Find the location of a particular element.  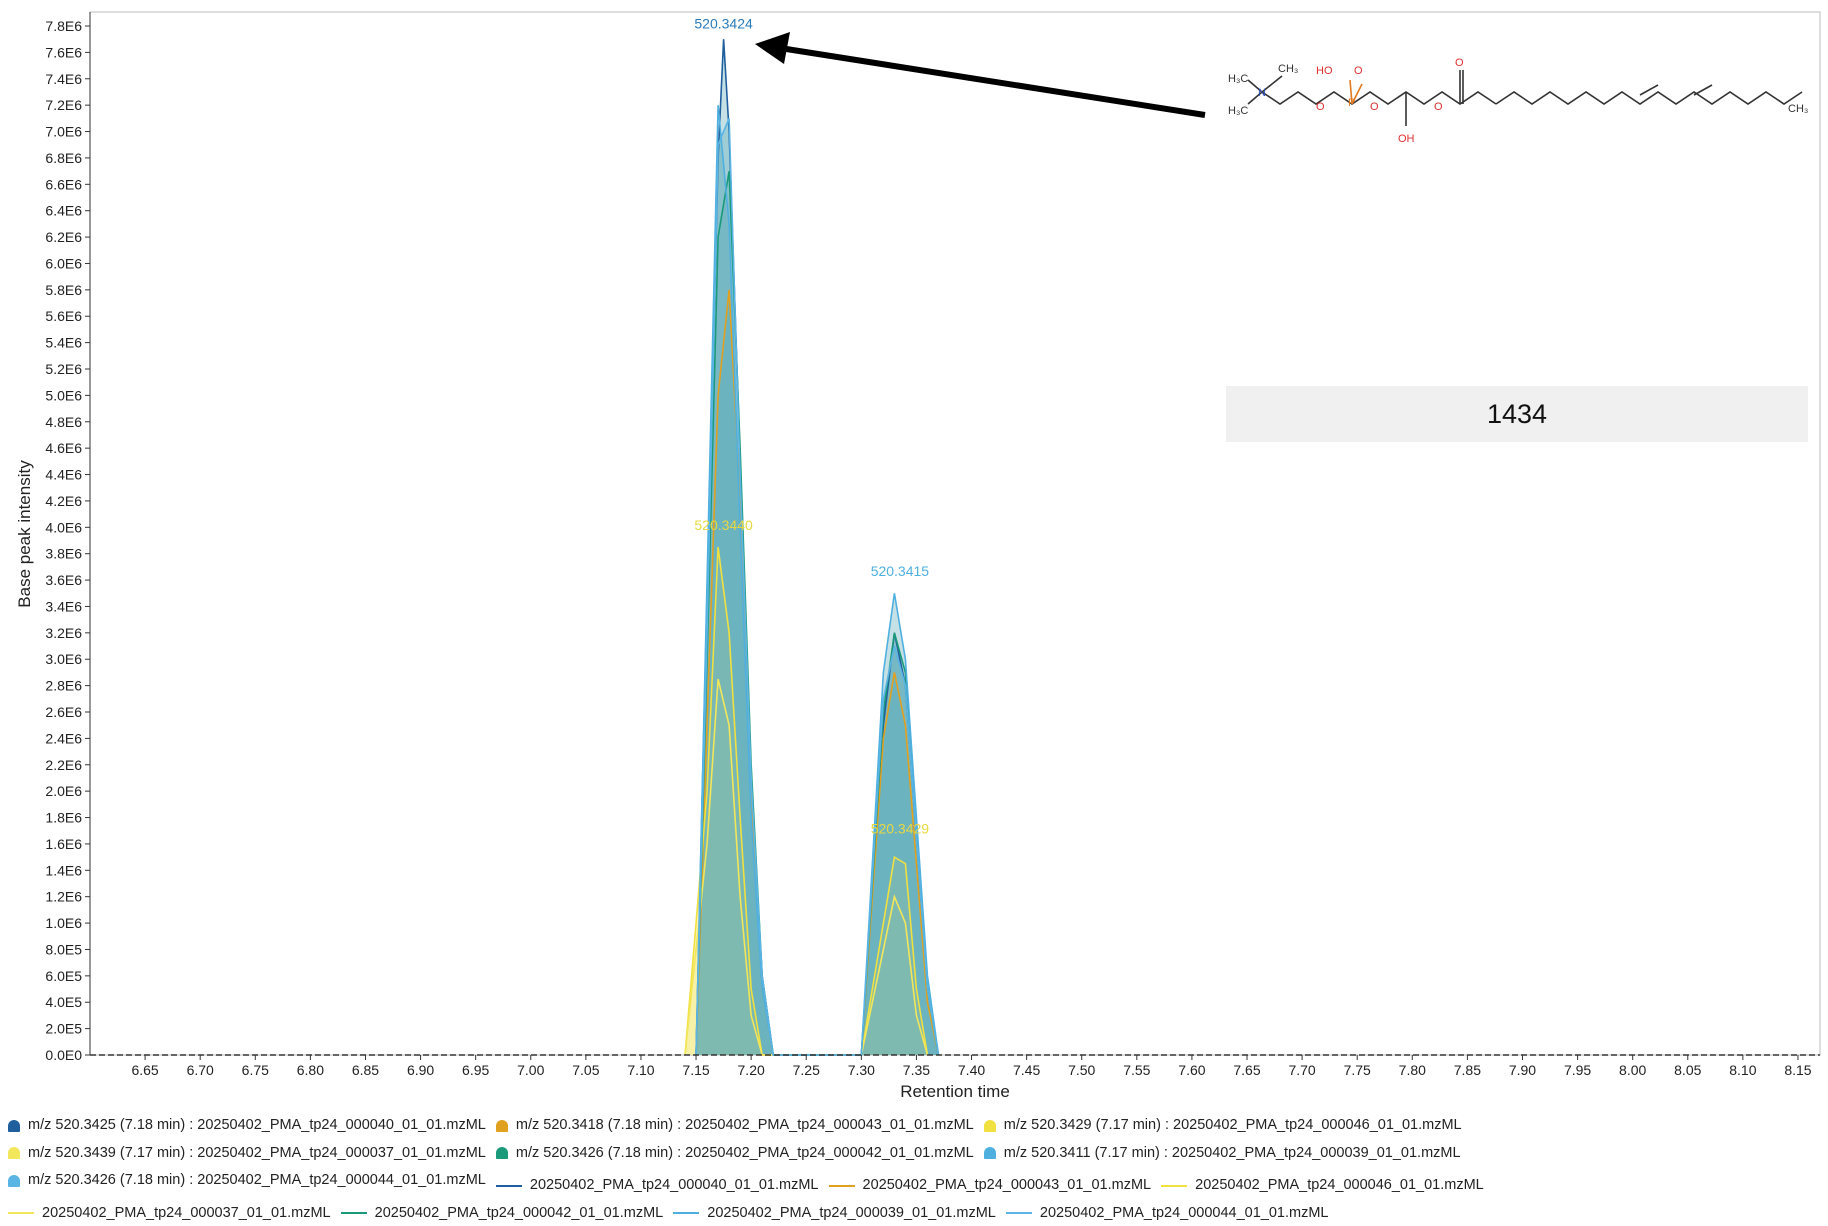

y-tick-label: 3.2E6 is located at coordinates (63, 633).